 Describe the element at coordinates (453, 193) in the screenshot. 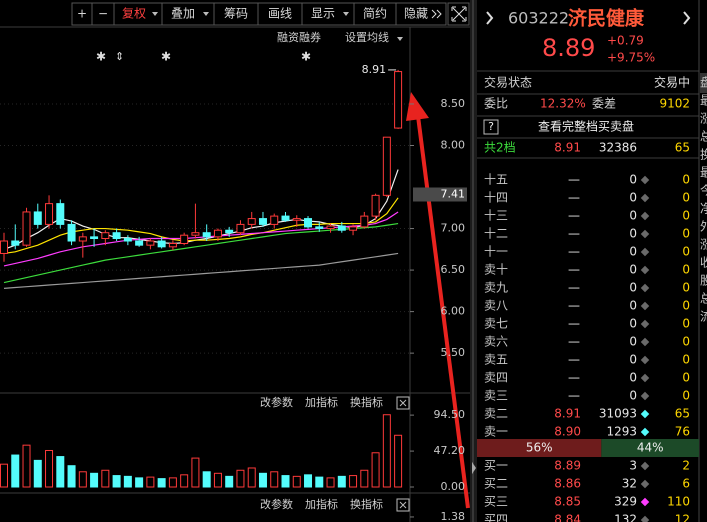

I see `cursor-label: 7.41` at that location.